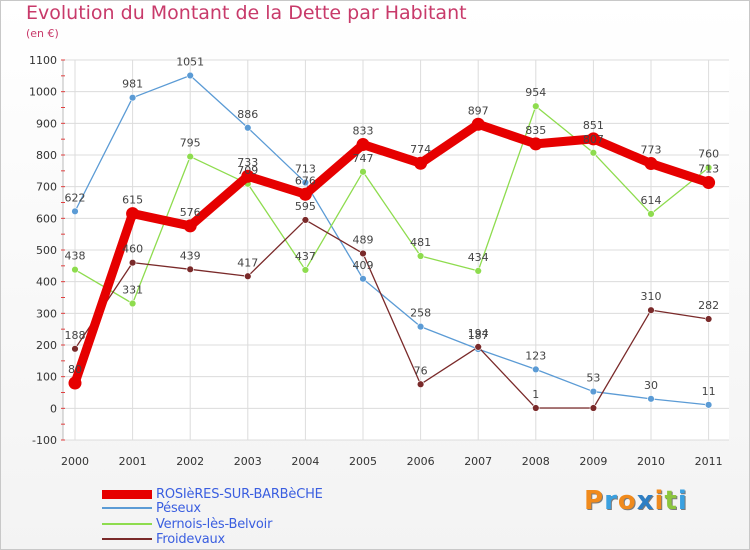  Describe the element at coordinates (708, 169) in the screenshot. I see `value-label-0: 713` at that location.